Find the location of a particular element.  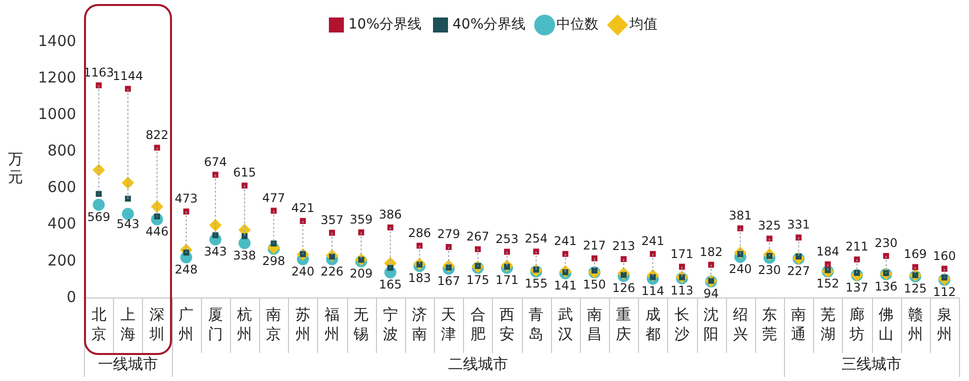

y-tick-label: 0 is located at coordinates (71, 297).